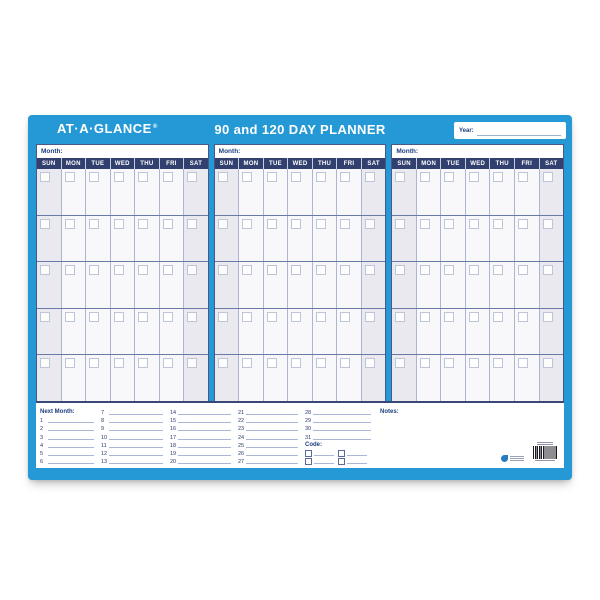 This screenshot has height=600, width=600. Describe the element at coordinates (300, 151) in the screenshot. I see `month-label-row: Month:` at that location.